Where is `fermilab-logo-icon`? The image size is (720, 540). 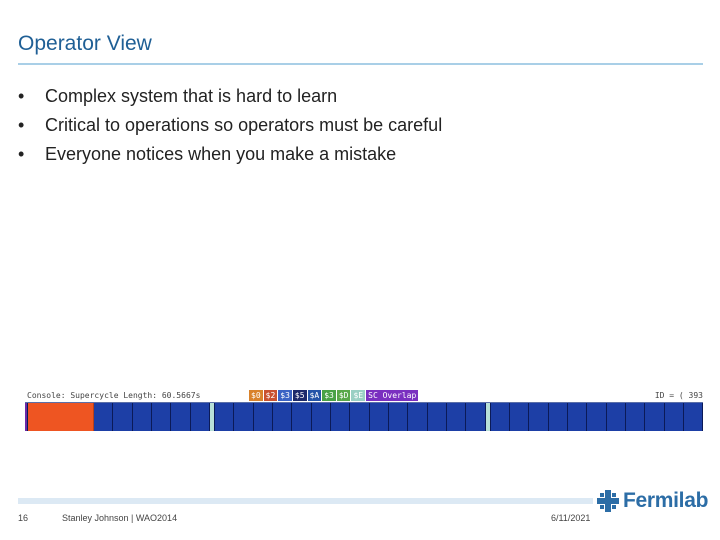 fermilab-logo-icon is located at coordinates (608, 501).